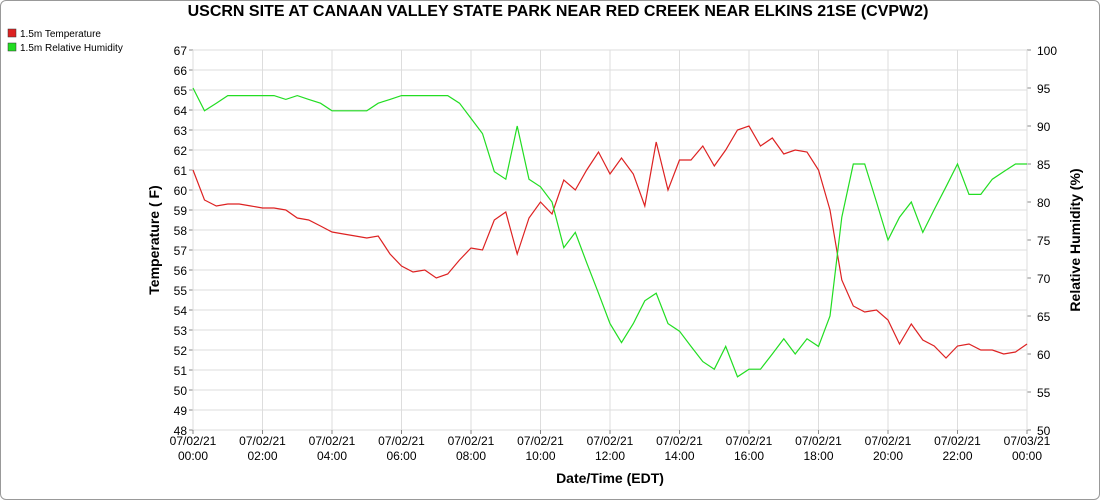 The height and width of the screenshot is (500, 1100). What do you see at coordinates (1044, 393) in the screenshot?
I see `y2-tick-label: 55` at bounding box center [1044, 393].